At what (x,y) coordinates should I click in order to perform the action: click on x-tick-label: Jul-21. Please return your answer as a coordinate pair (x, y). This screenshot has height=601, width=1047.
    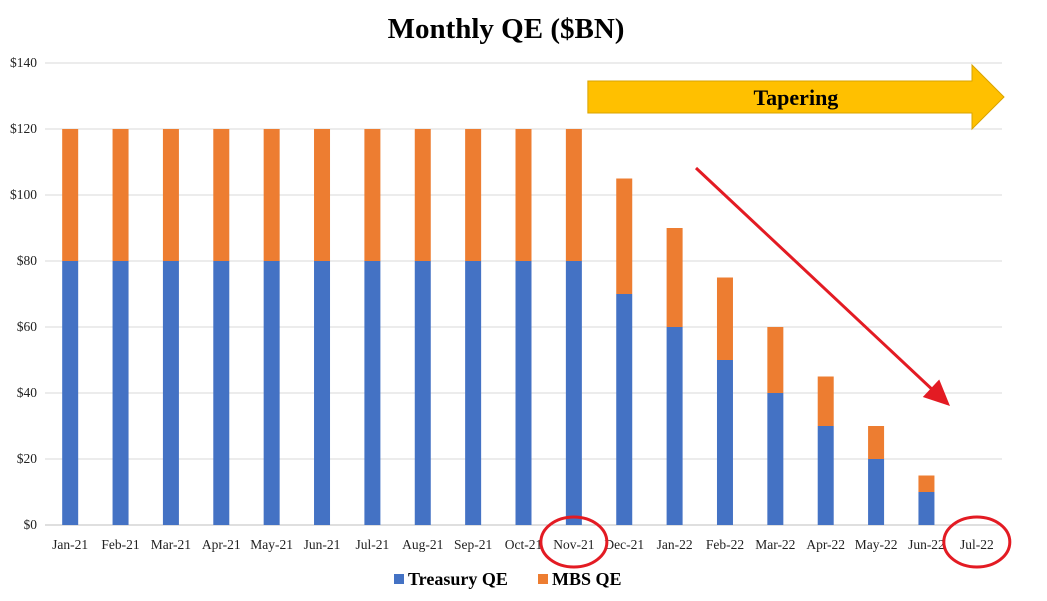
    Looking at the image, I should click on (373, 544).